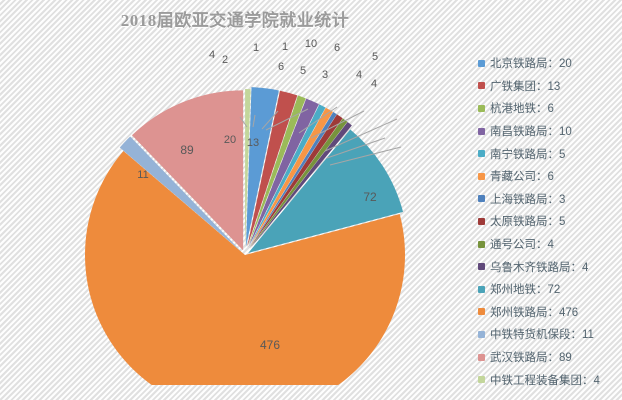 This screenshot has height=400, width=622. I want to click on legend-item: 南宁铁路局：5, so click(550, 153).